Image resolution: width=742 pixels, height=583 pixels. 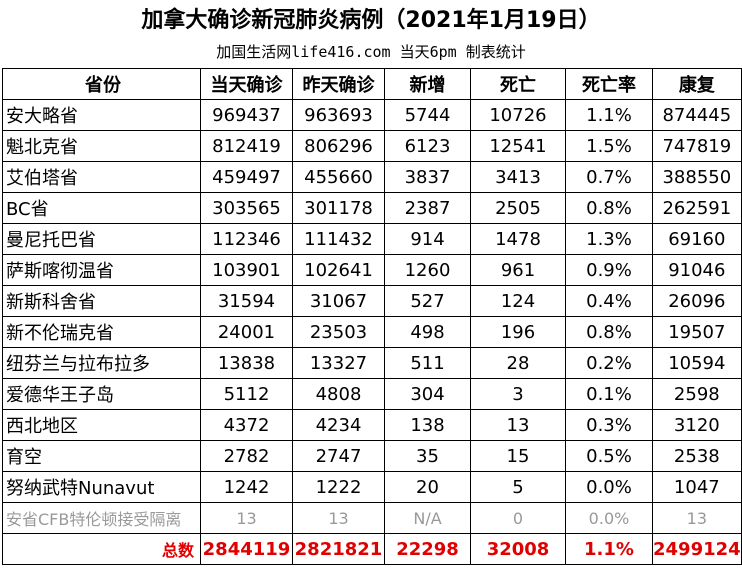 I want to click on row-label: 育空, so click(x=101, y=456).